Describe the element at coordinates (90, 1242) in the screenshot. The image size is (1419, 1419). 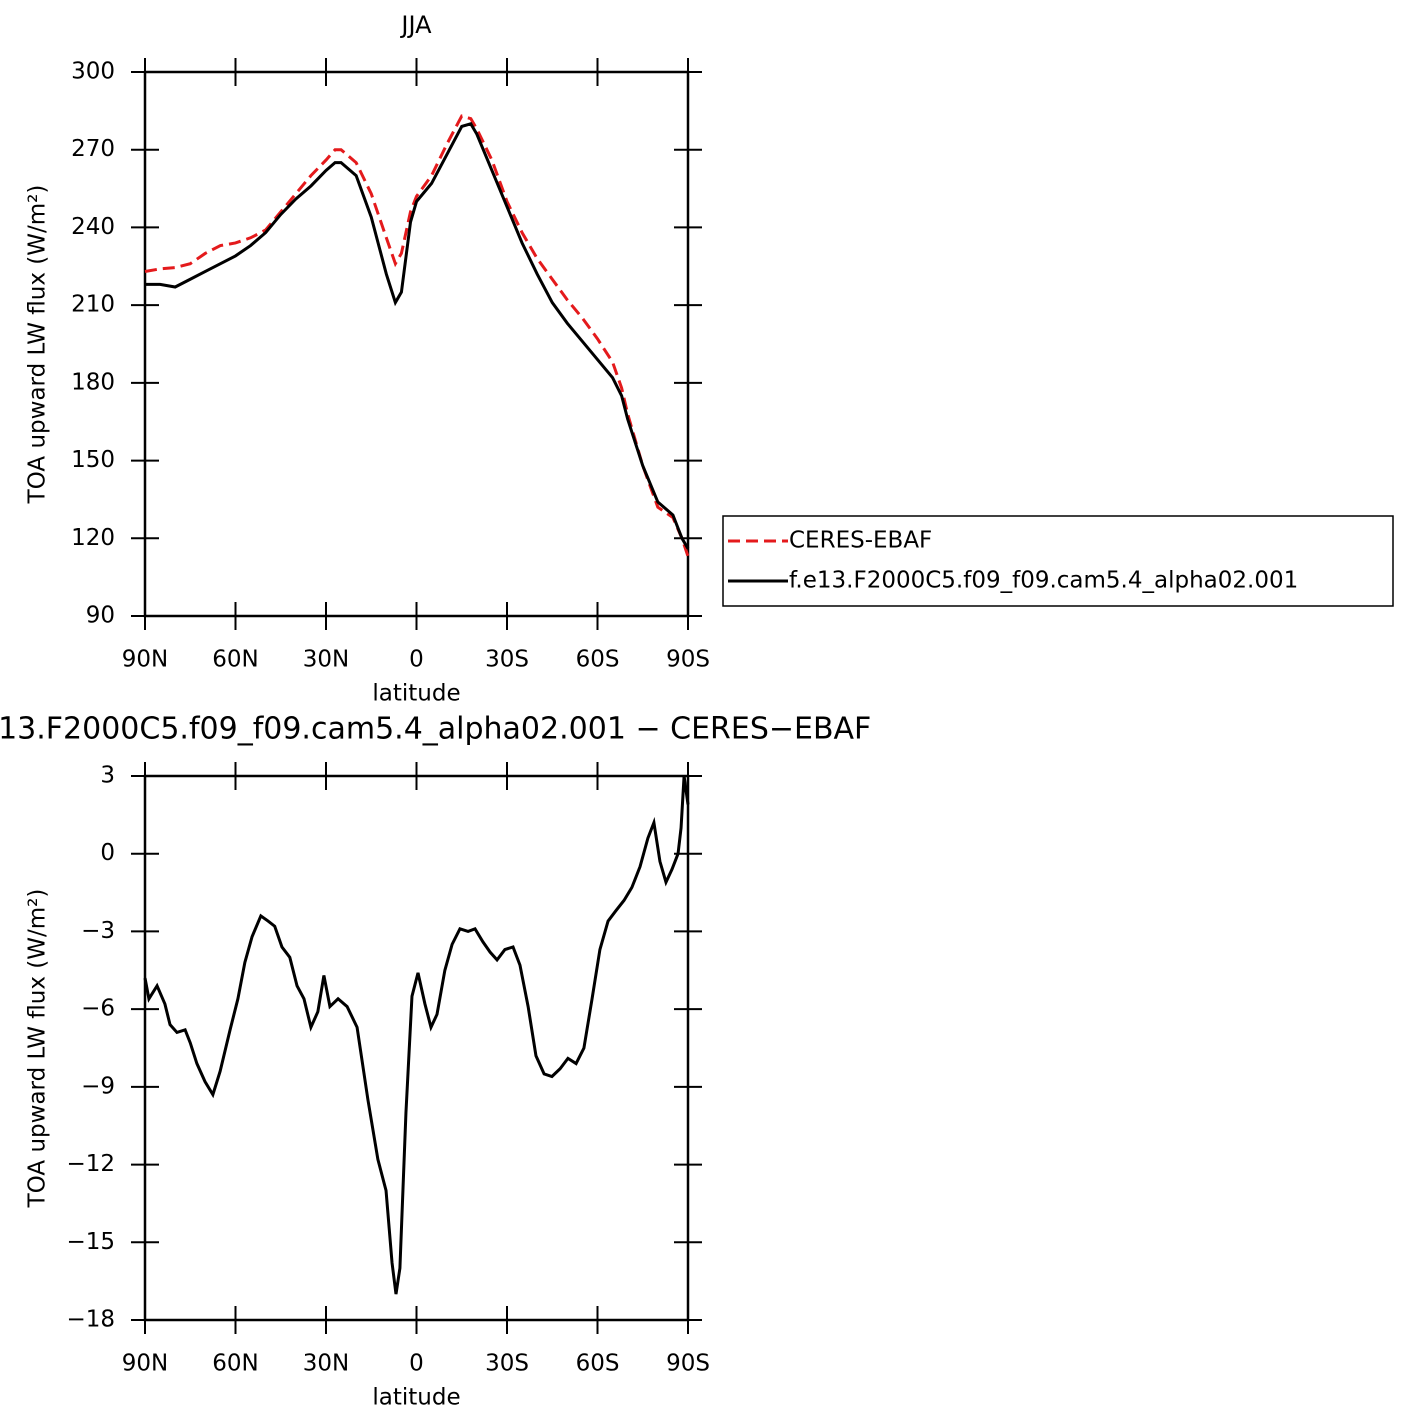
I see `y-tick-label: −15` at that location.